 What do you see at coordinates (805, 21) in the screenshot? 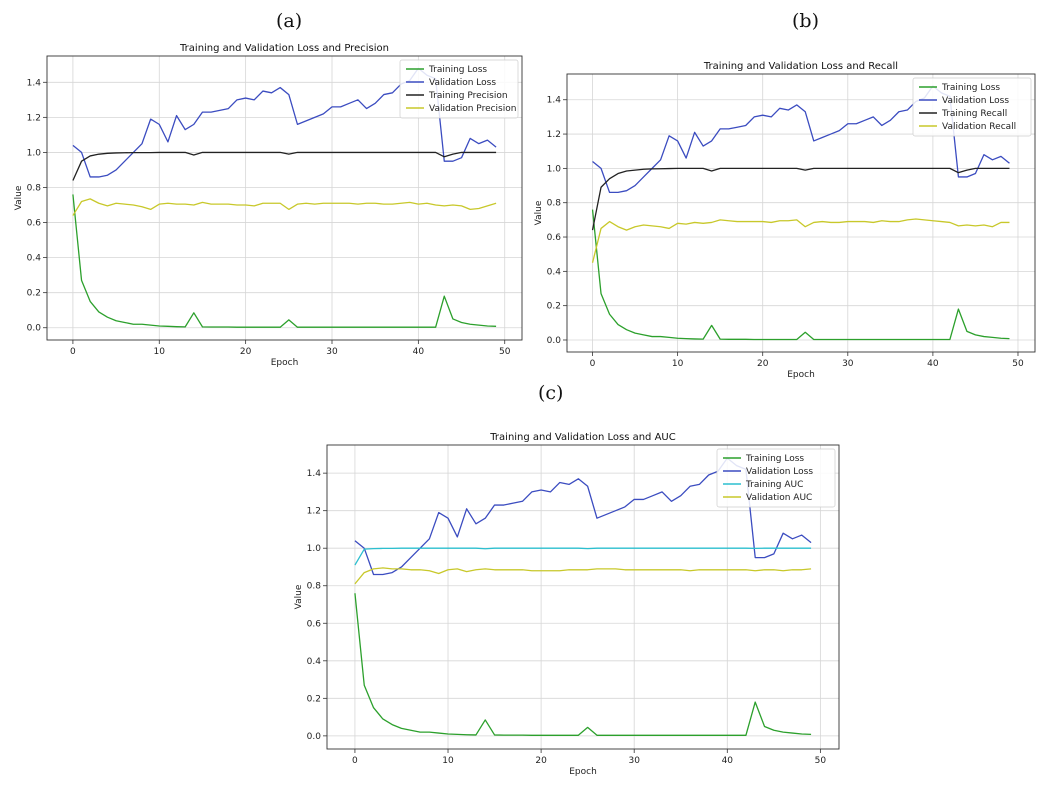
I see `panel-label-b: (b)` at bounding box center [805, 21].